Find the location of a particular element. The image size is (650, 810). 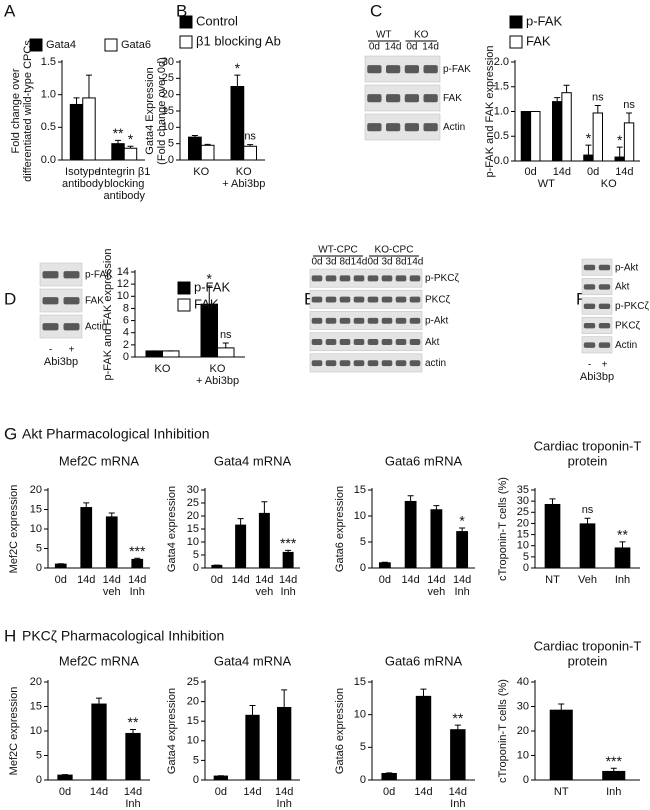

legend-swatch is located at coordinates (111, 45).